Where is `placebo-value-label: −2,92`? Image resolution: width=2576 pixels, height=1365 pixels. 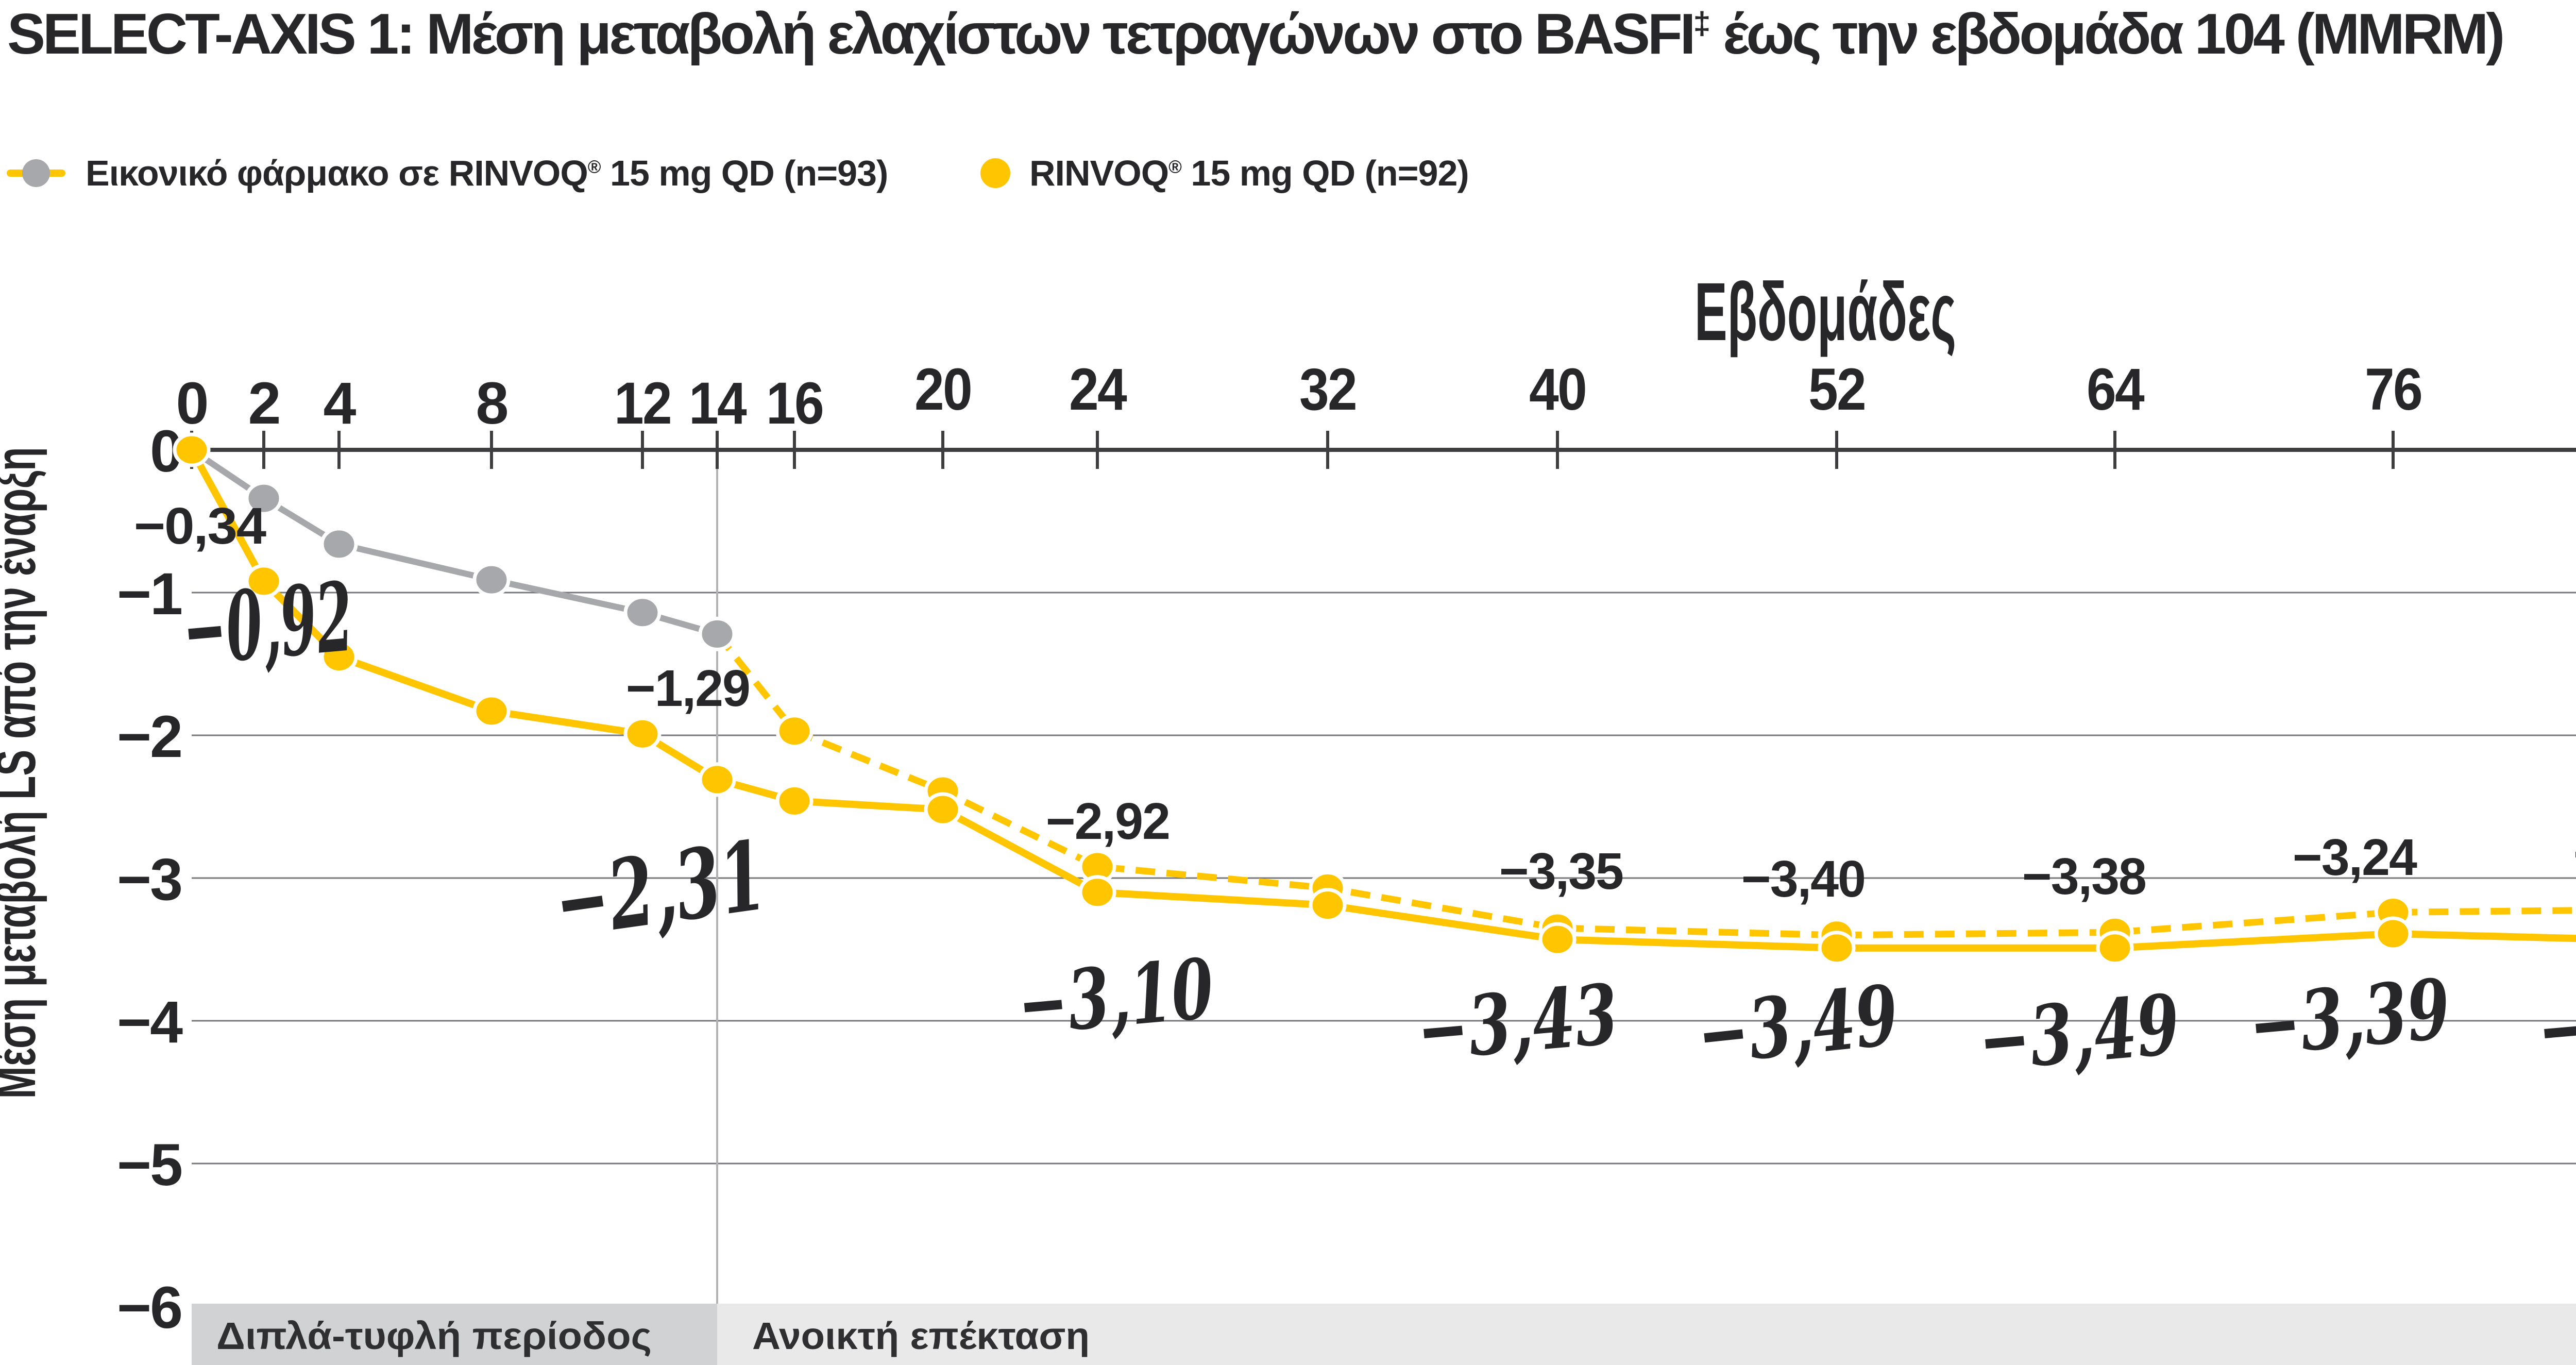
placebo-value-label: −2,92 is located at coordinates (1108, 821).